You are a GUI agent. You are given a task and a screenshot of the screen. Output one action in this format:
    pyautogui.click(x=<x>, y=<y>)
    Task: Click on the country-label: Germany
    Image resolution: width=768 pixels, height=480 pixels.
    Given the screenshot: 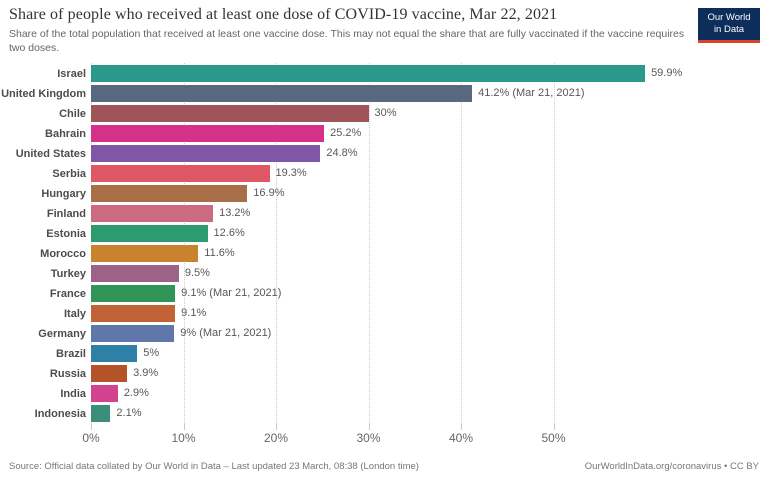 What is the action you would take?
    pyautogui.click(x=62, y=334)
    